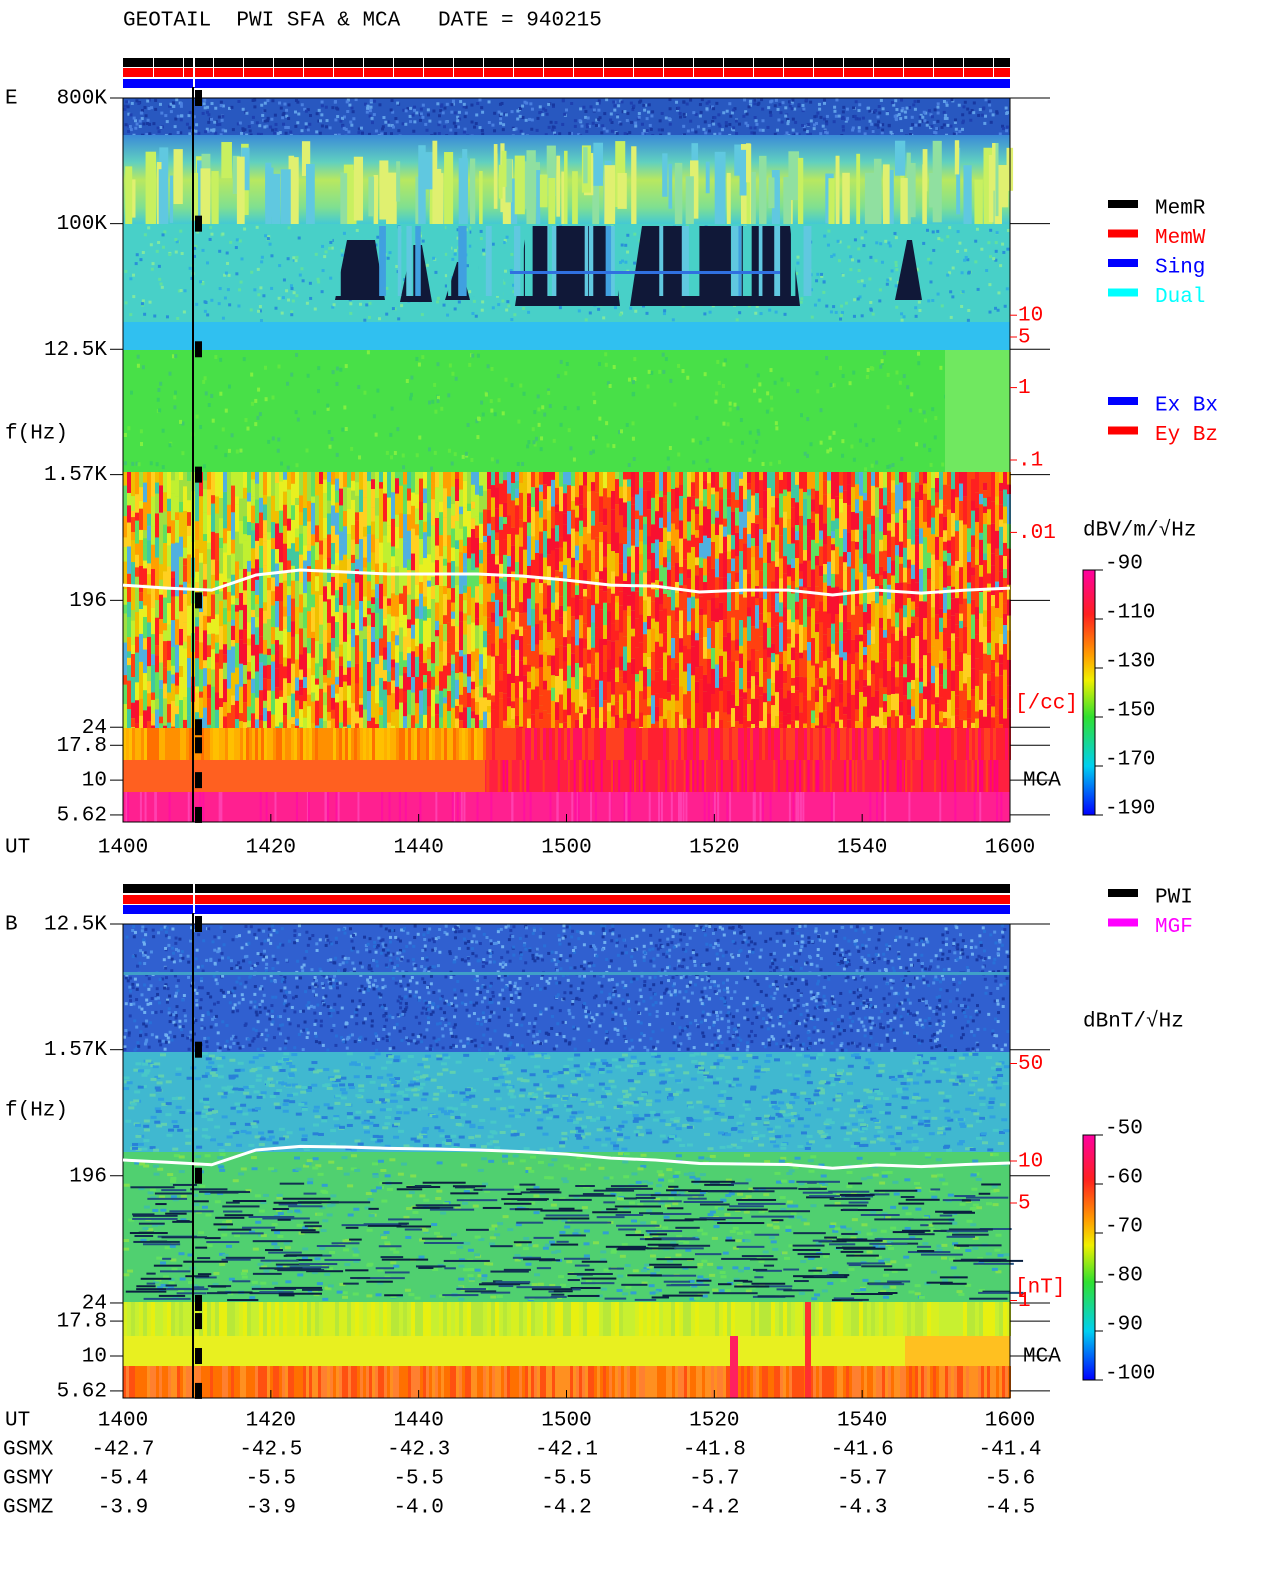  I want to click on spectrum-patch, so click(360, 270).